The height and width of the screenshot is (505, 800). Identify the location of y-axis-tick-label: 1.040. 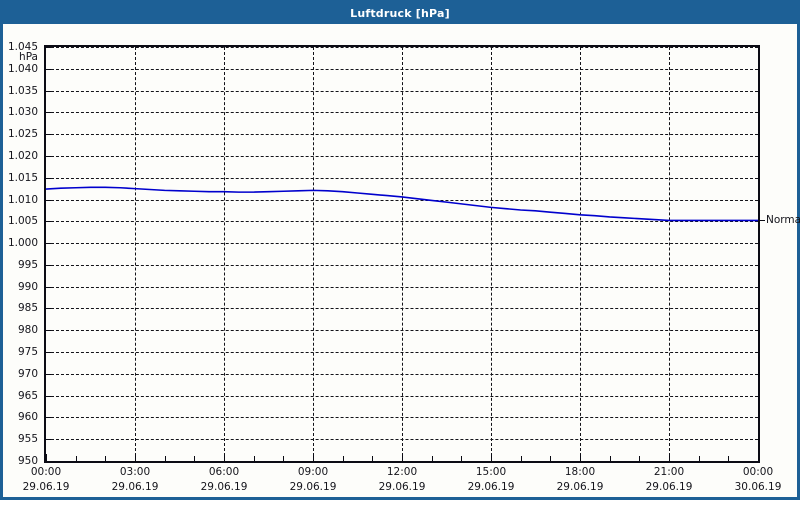
(22, 68).